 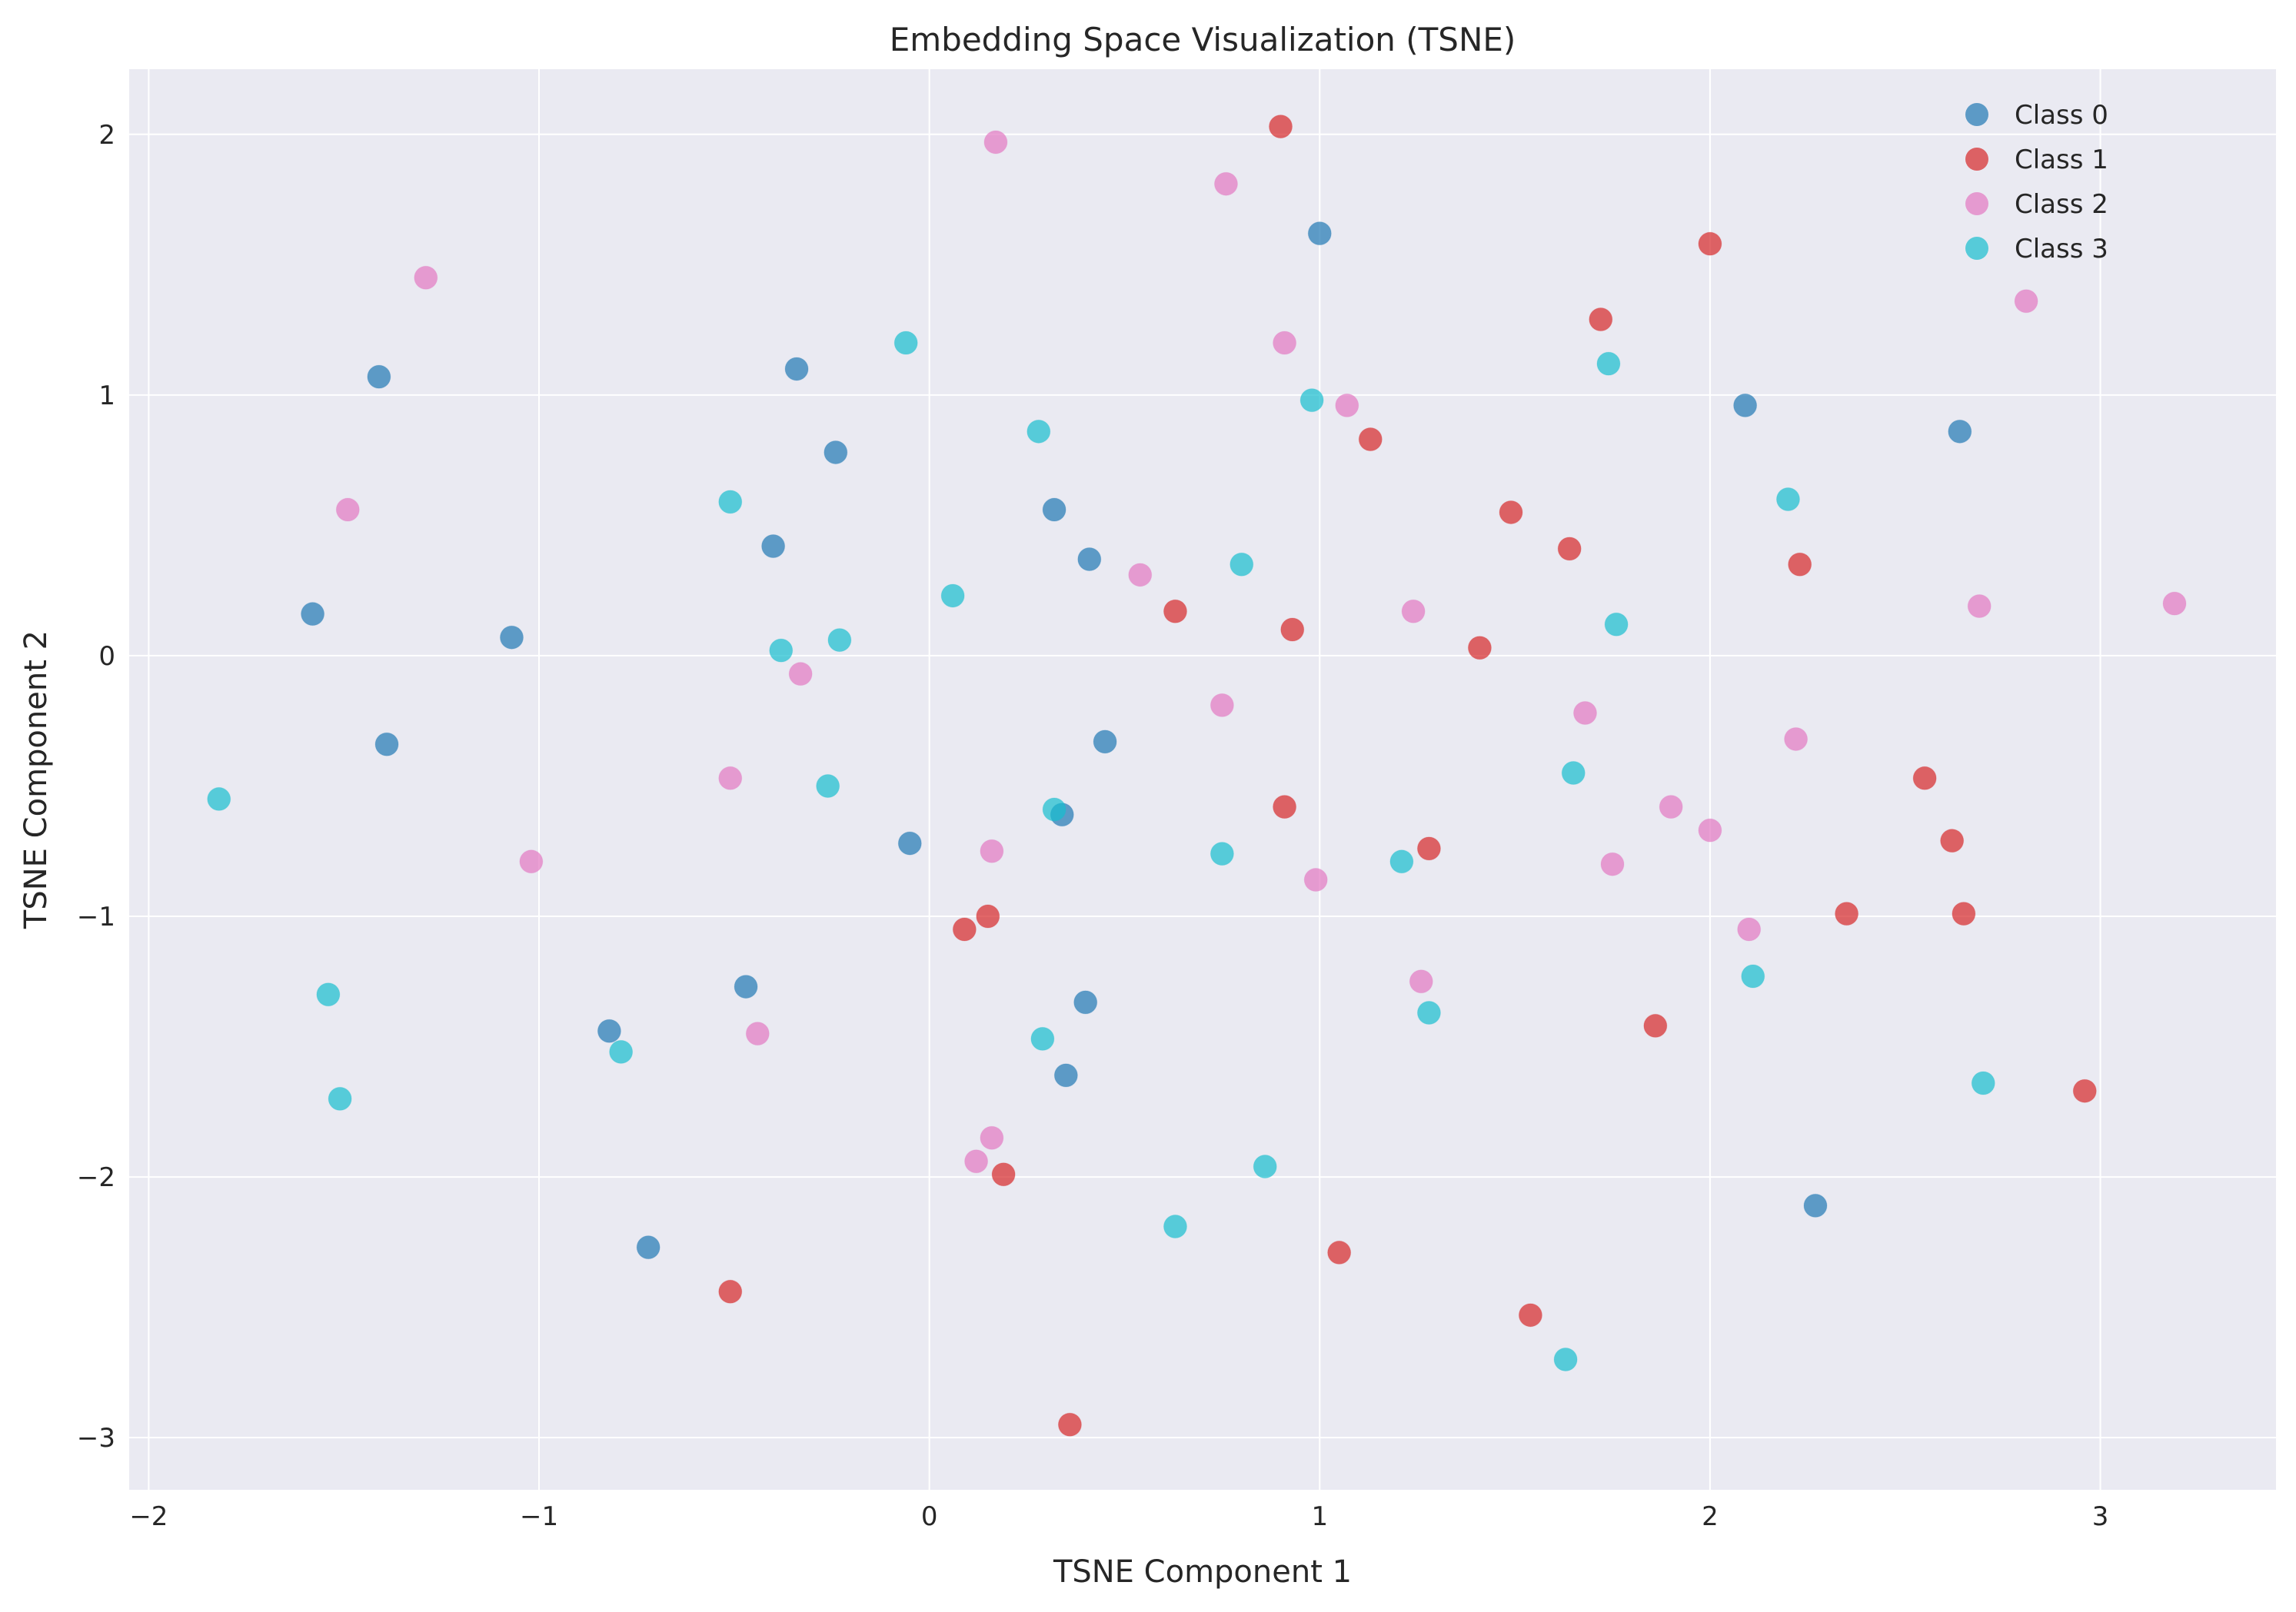 I want to click on y-tick-label: −3, so click(x=96, y=1438).